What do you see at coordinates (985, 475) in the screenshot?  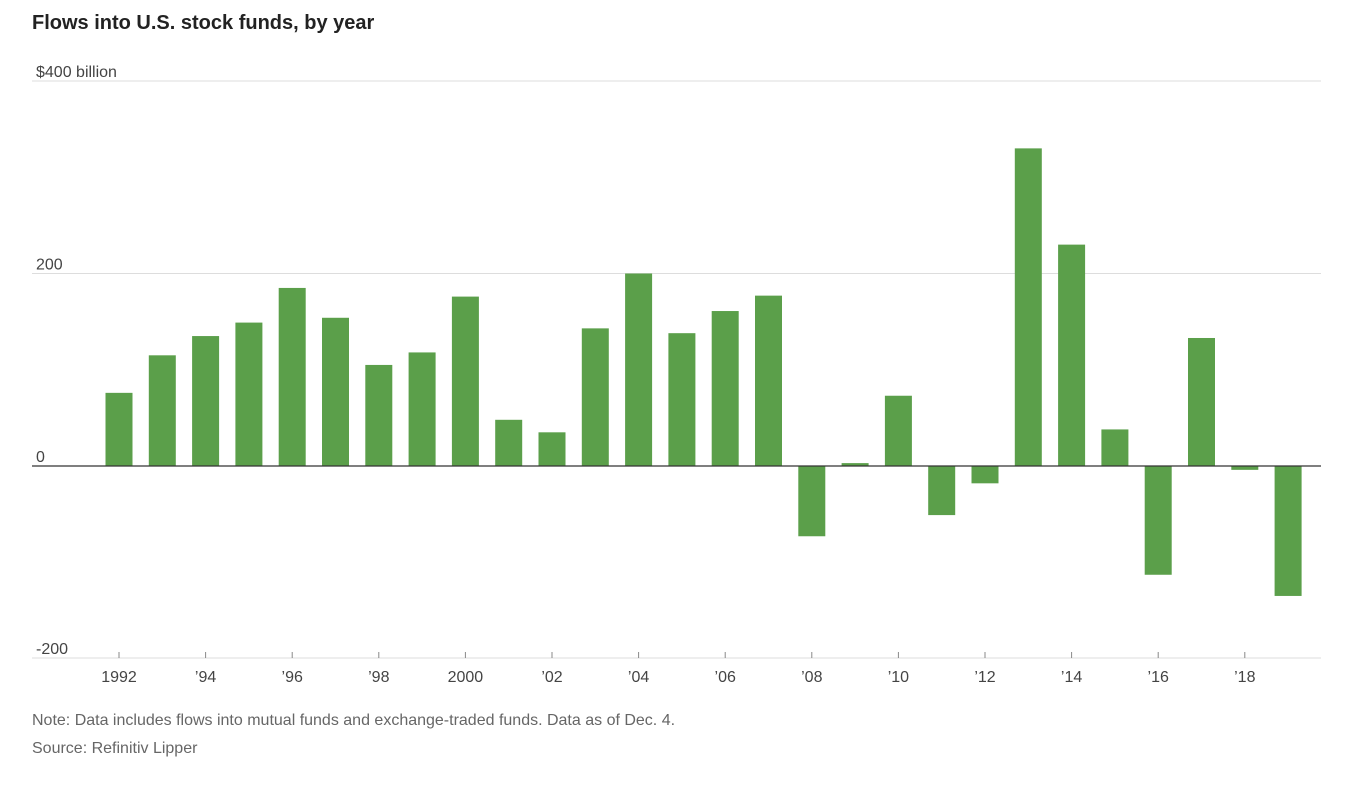 I see `bar-2012` at bounding box center [985, 475].